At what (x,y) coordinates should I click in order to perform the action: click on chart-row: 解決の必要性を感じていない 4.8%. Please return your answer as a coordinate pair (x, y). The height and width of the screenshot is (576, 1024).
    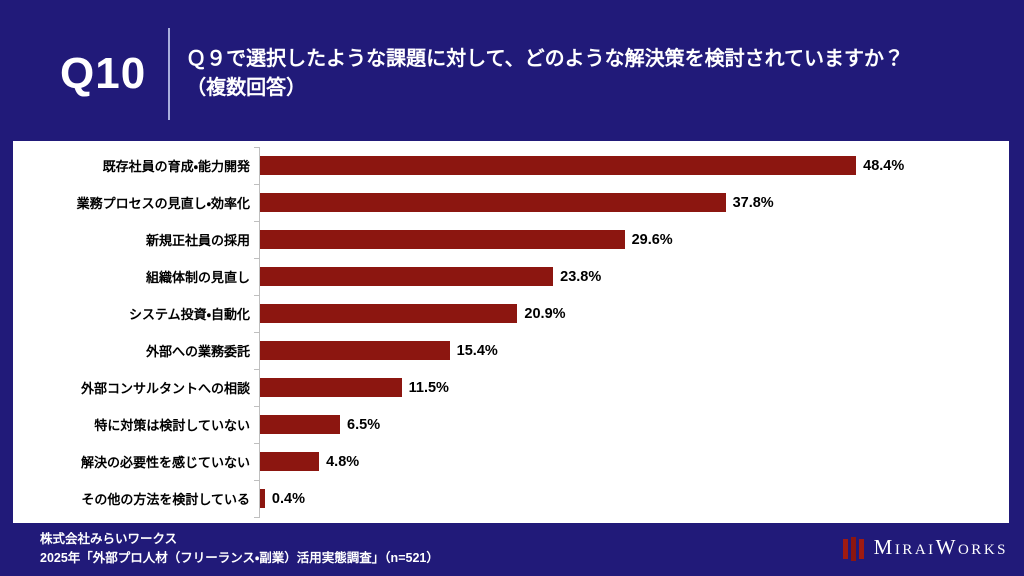
    Looking at the image, I should click on (506, 461).